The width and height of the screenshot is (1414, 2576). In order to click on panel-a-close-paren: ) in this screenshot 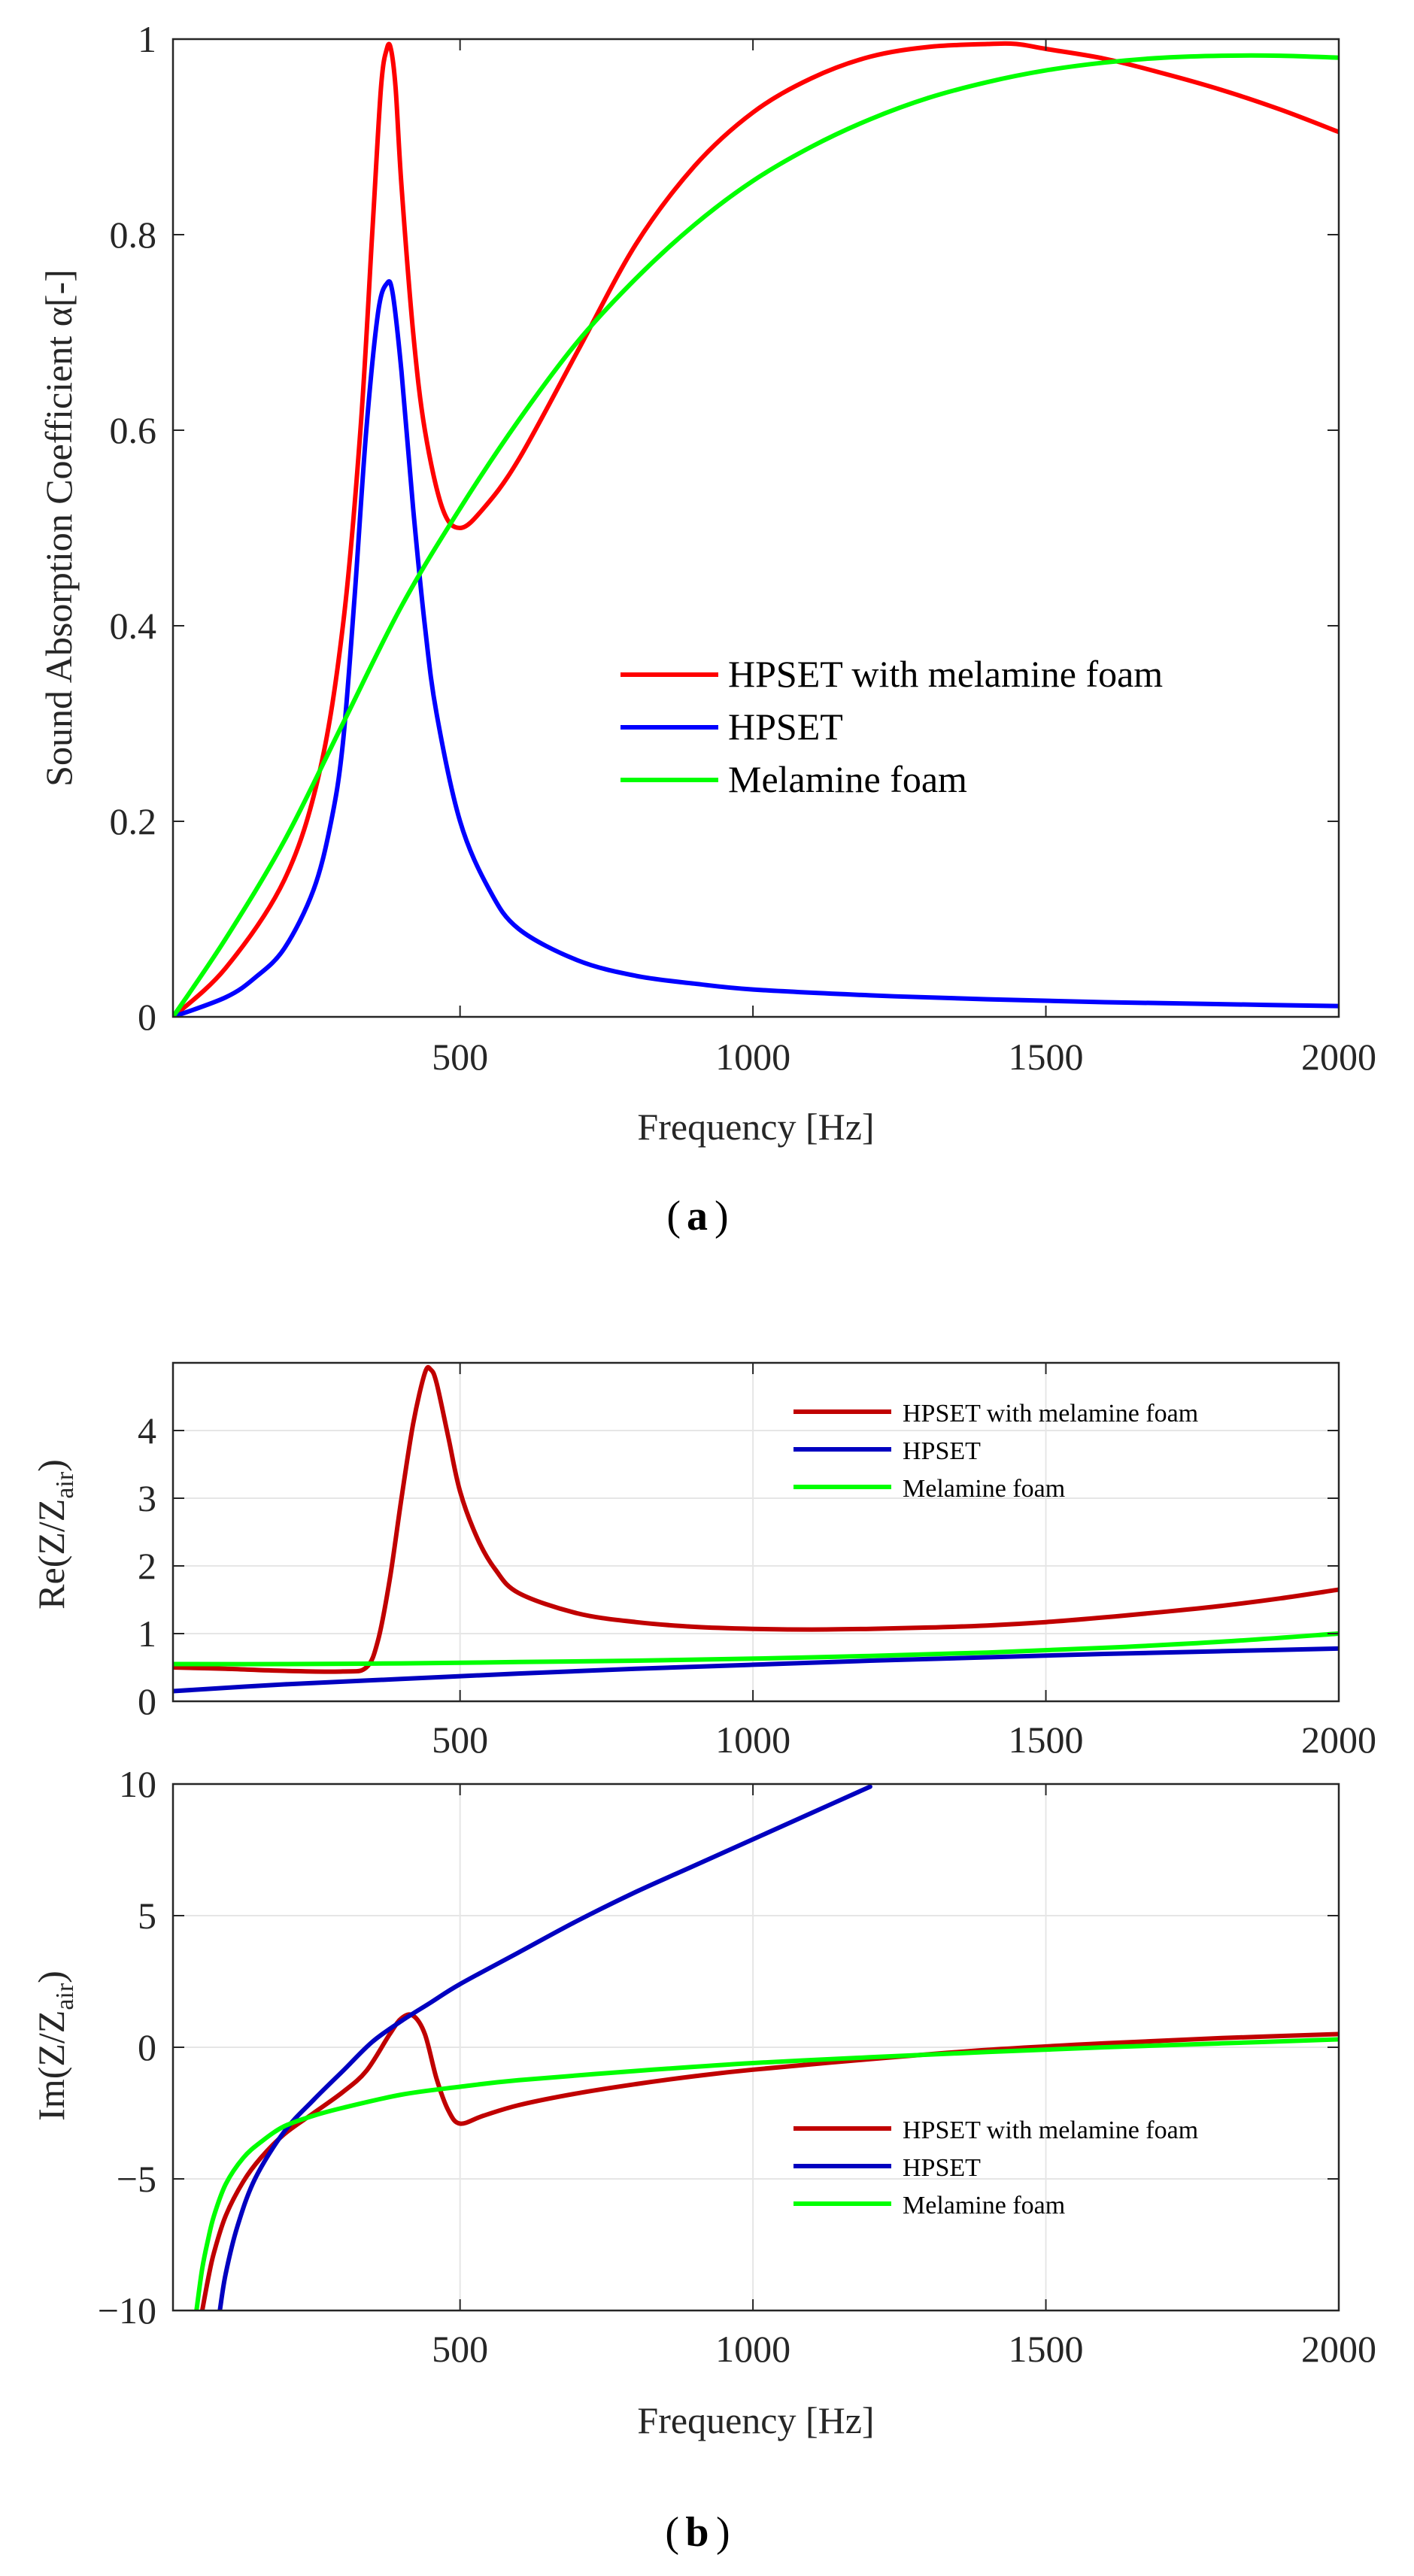, I will do `click(722, 1216)`.